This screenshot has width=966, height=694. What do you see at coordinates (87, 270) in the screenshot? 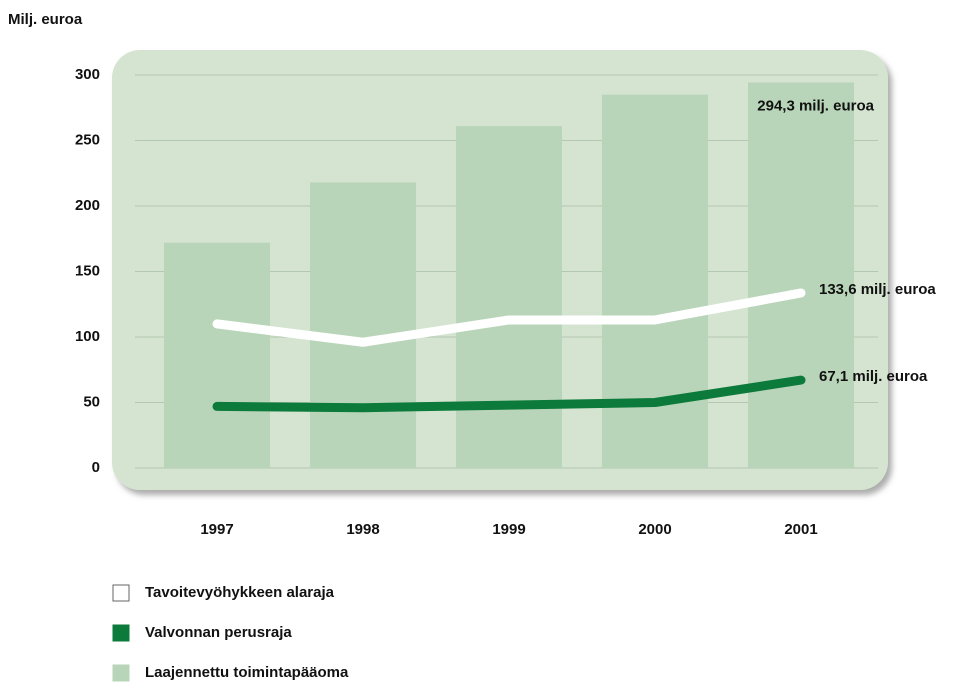
I see `y-tick-label: 150` at bounding box center [87, 270].